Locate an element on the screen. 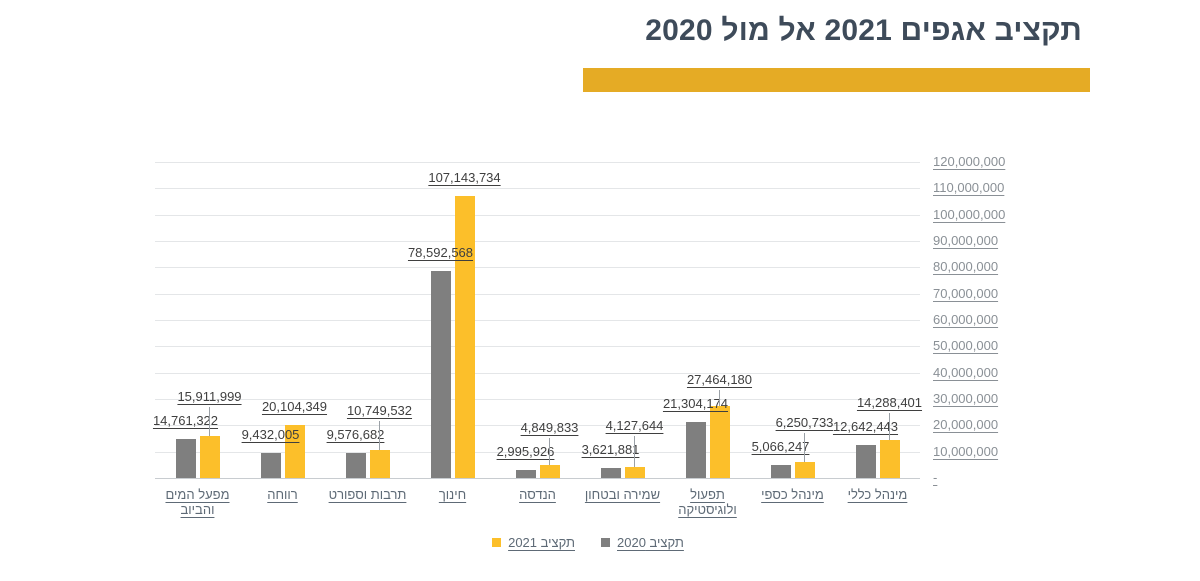  data-label-2021: 107,143,734 is located at coordinates (464, 177).